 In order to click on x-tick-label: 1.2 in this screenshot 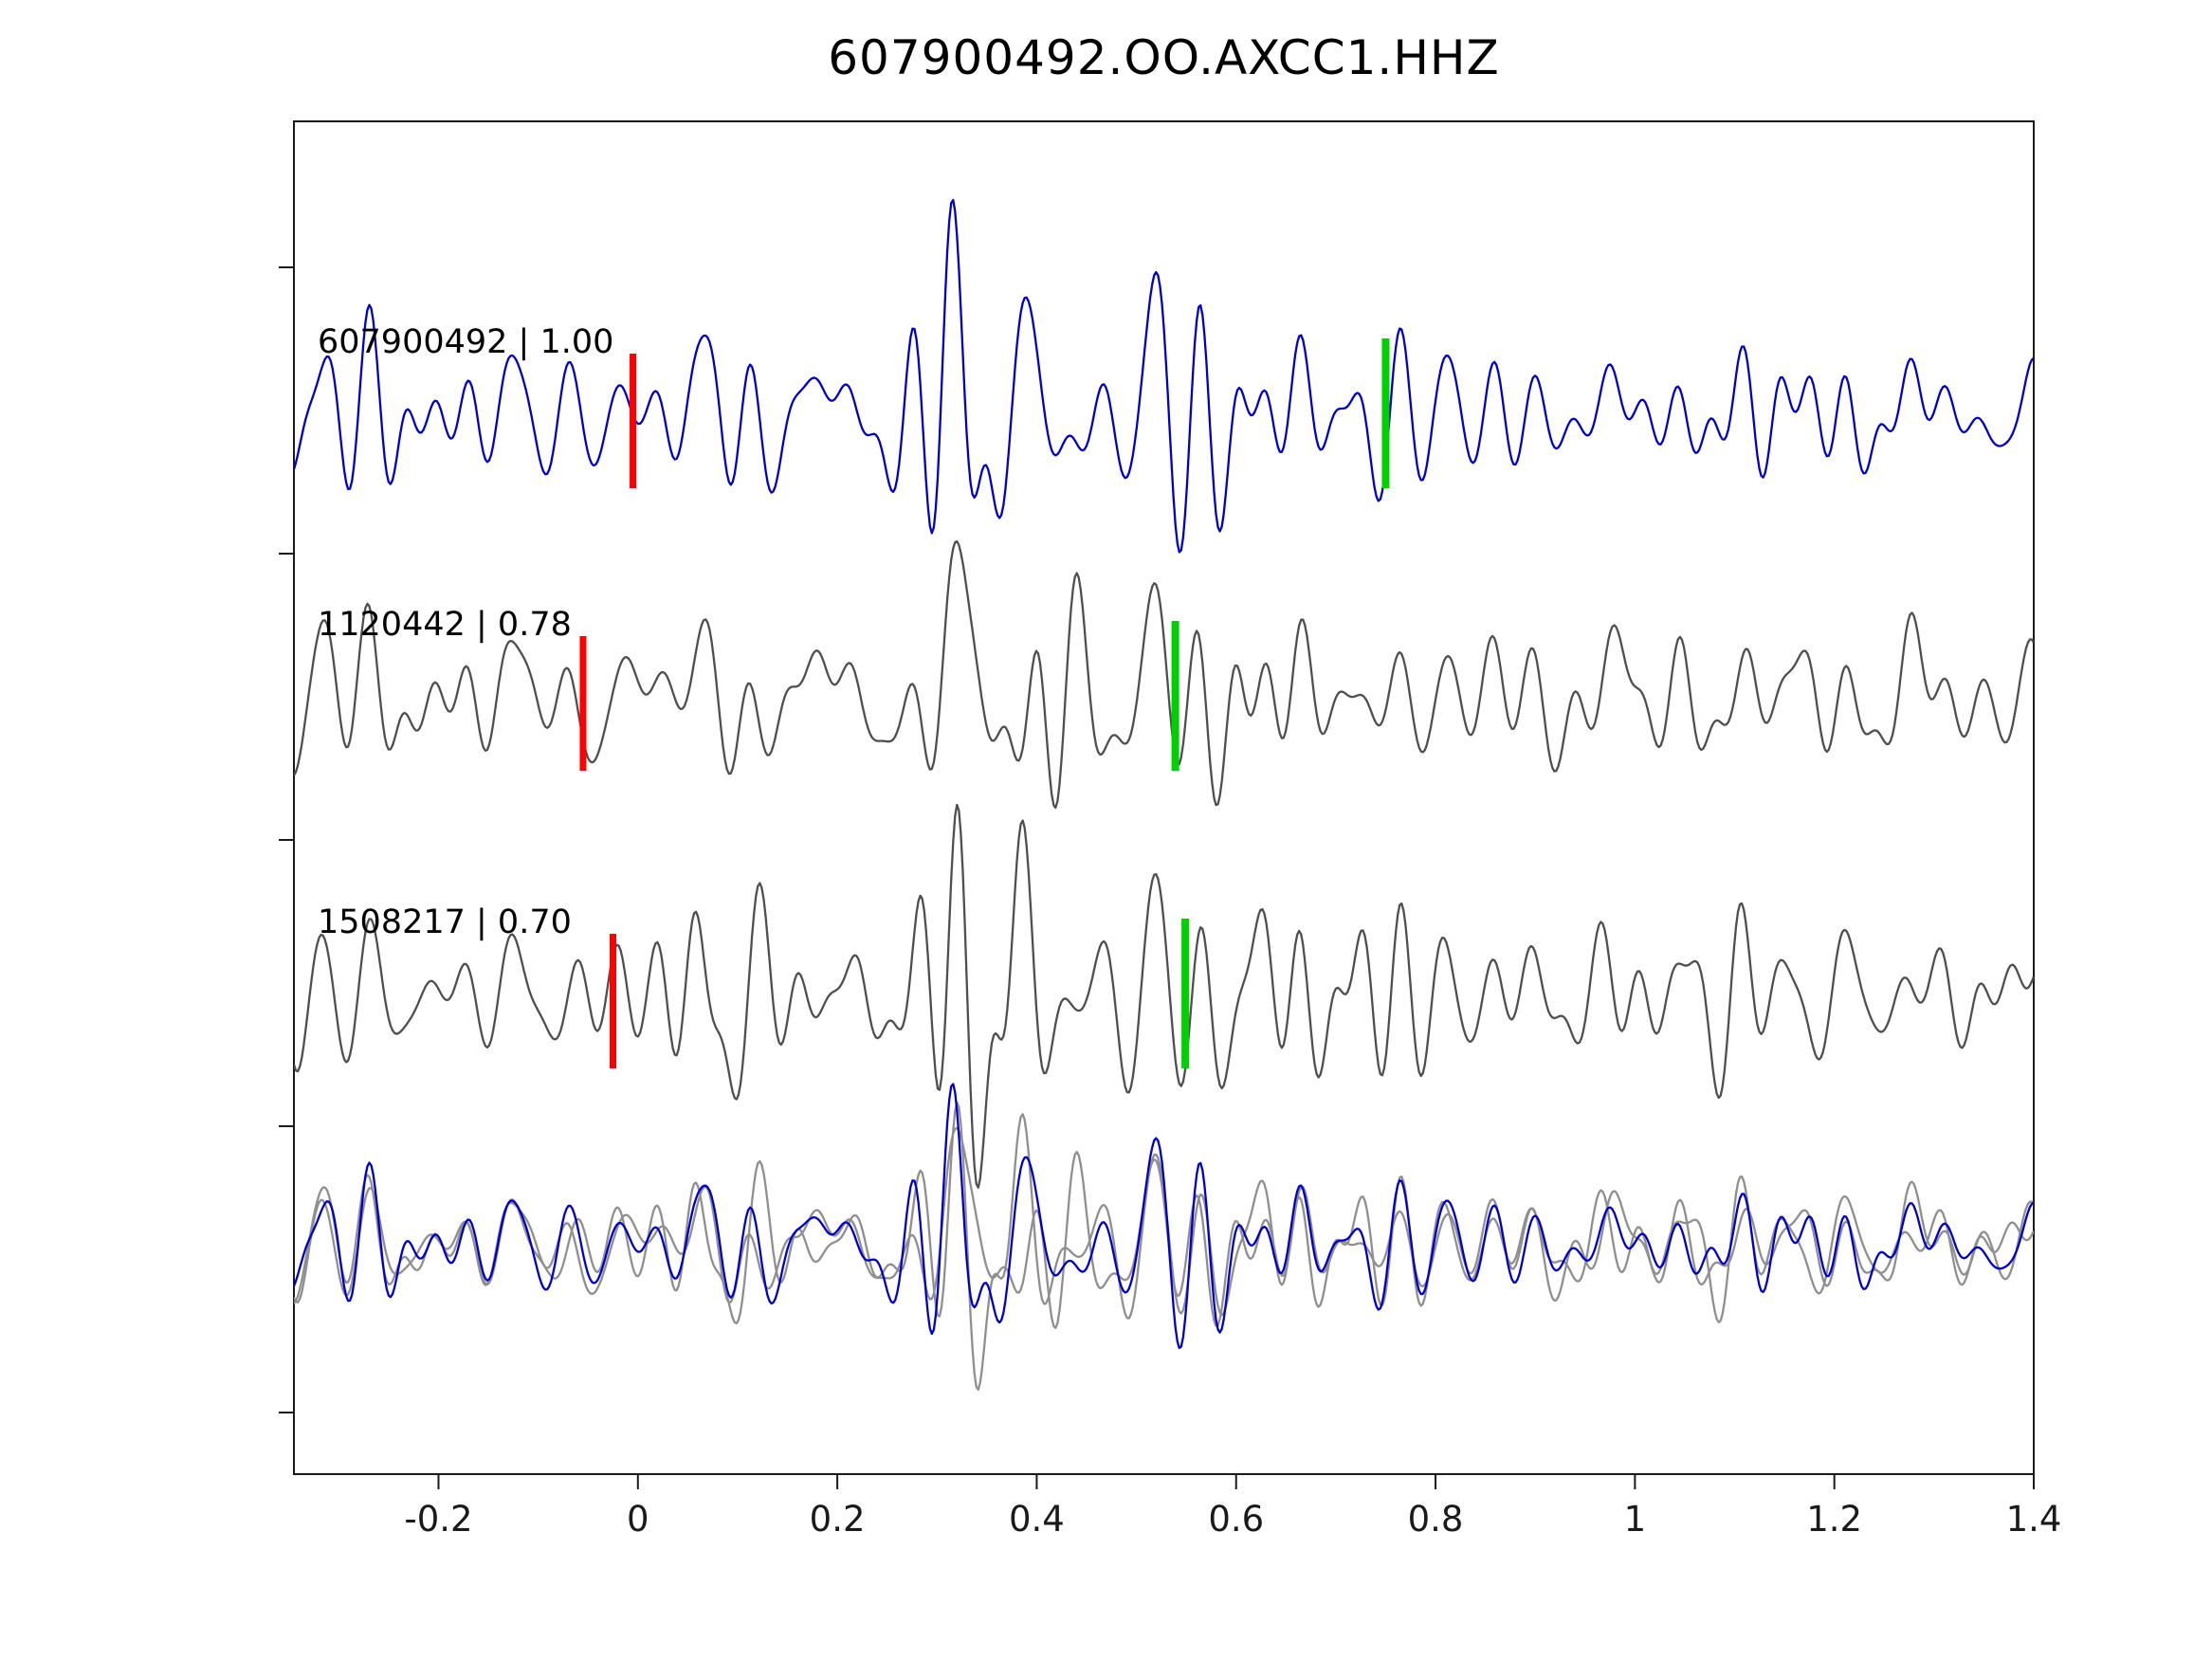, I will do `click(1834, 1519)`.